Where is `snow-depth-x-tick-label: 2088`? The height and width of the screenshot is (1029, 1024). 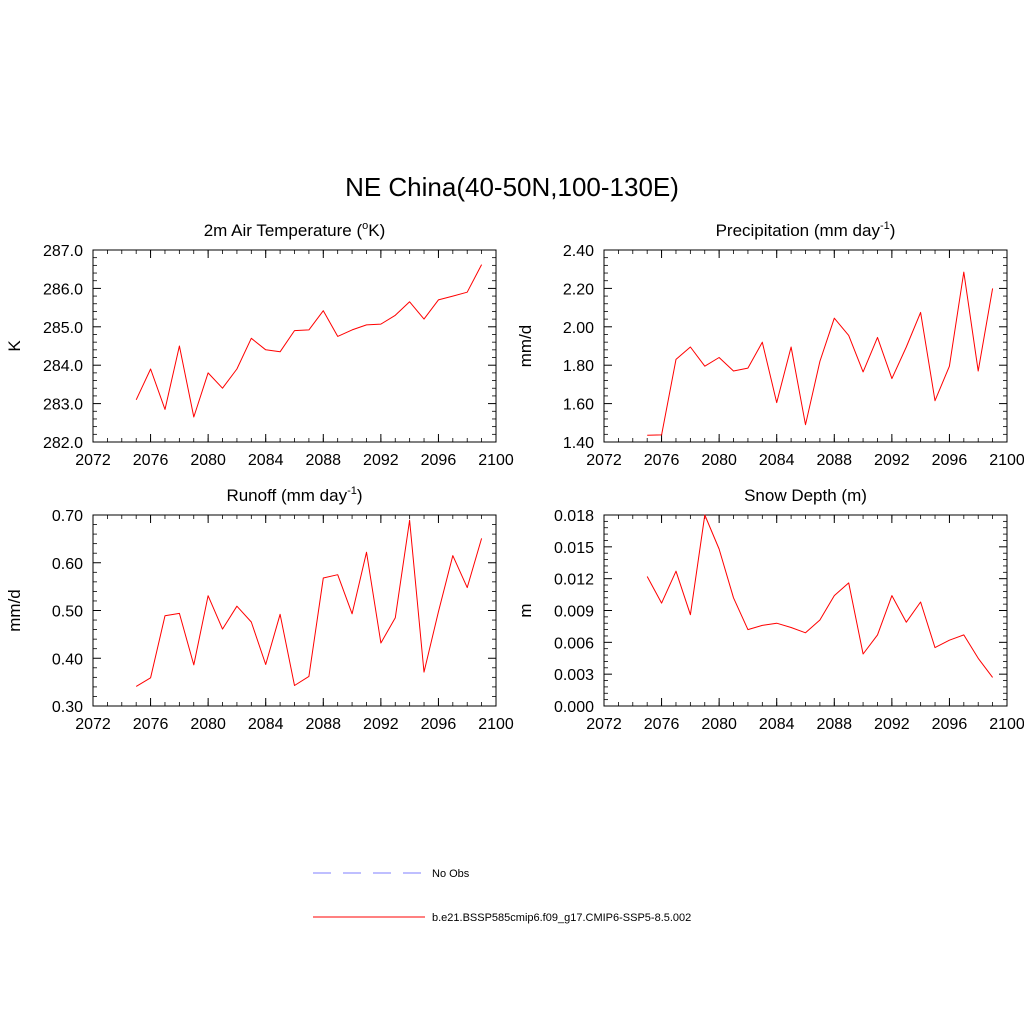
snow-depth-x-tick-label: 2088 is located at coordinates (834, 724).